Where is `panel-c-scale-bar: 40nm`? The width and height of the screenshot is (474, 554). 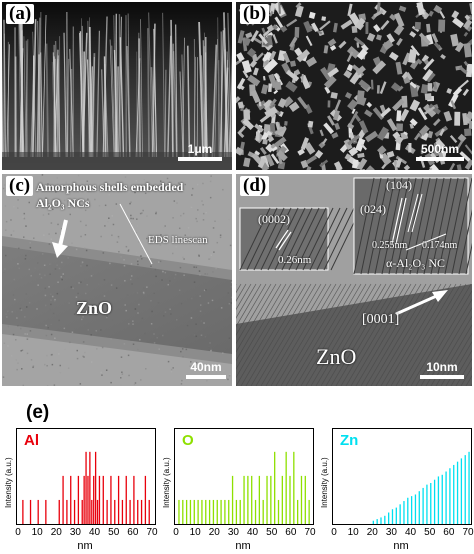
panel-c-scale-bar: 40nm is located at coordinates (206, 369).